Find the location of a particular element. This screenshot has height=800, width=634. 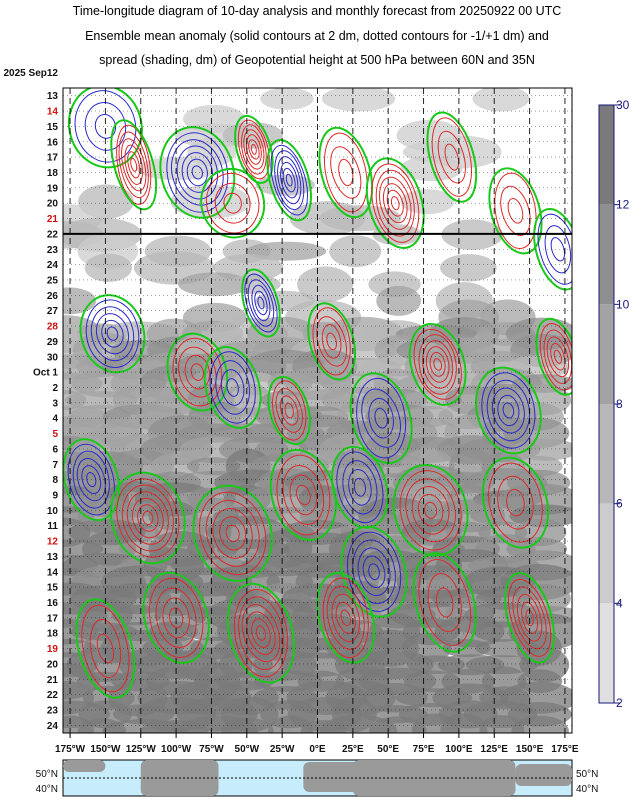

y-axis-date-label: 23 is located at coordinates (53, 710).